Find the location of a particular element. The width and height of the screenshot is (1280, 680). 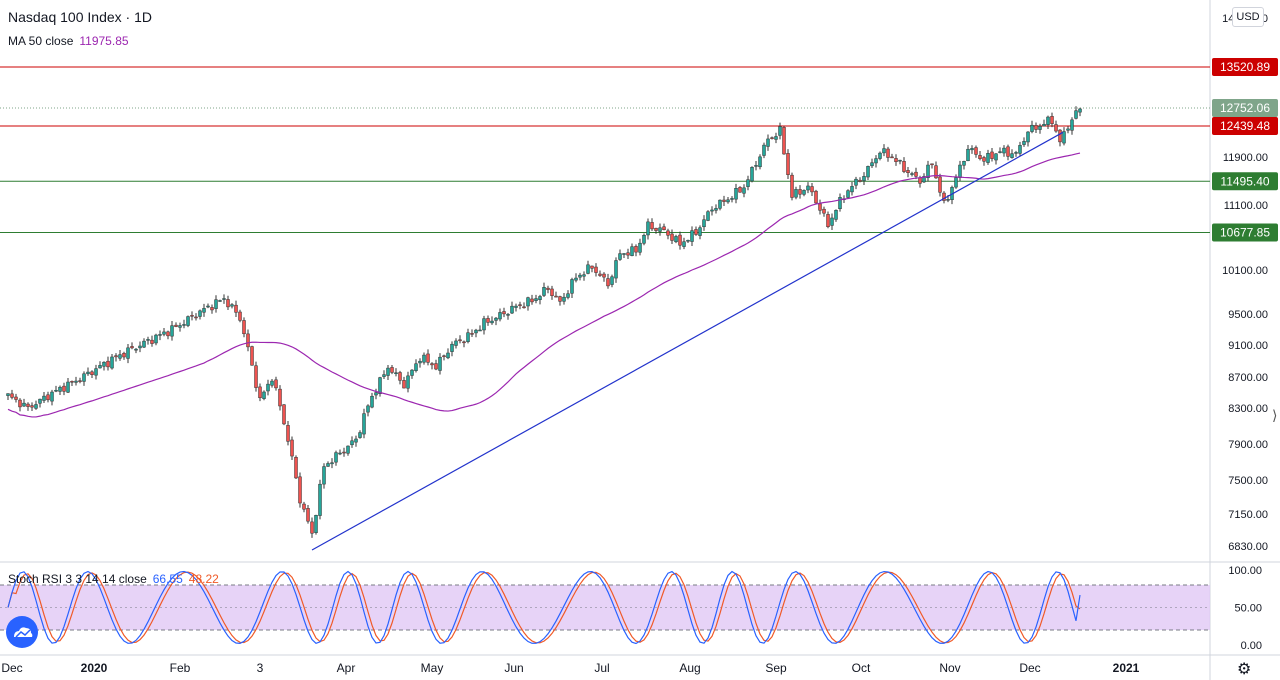

price-scale-handle-icon: ⟩ is located at coordinates (1275, 415).